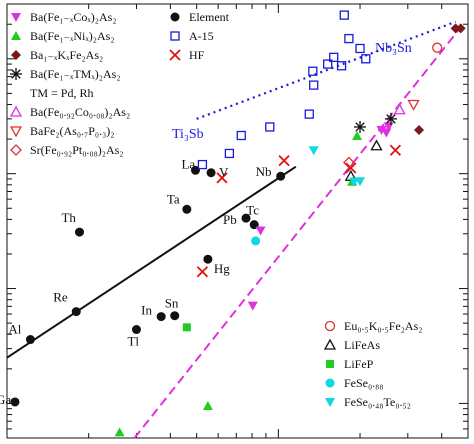 The width and height of the screenshot is (474, 444). What do you see at coordinates (383, 326) in the screenshot?
I see `legend-label: Eu₀.₅K₀.₅Fe₂As₂` at bounding box center [383, 326].